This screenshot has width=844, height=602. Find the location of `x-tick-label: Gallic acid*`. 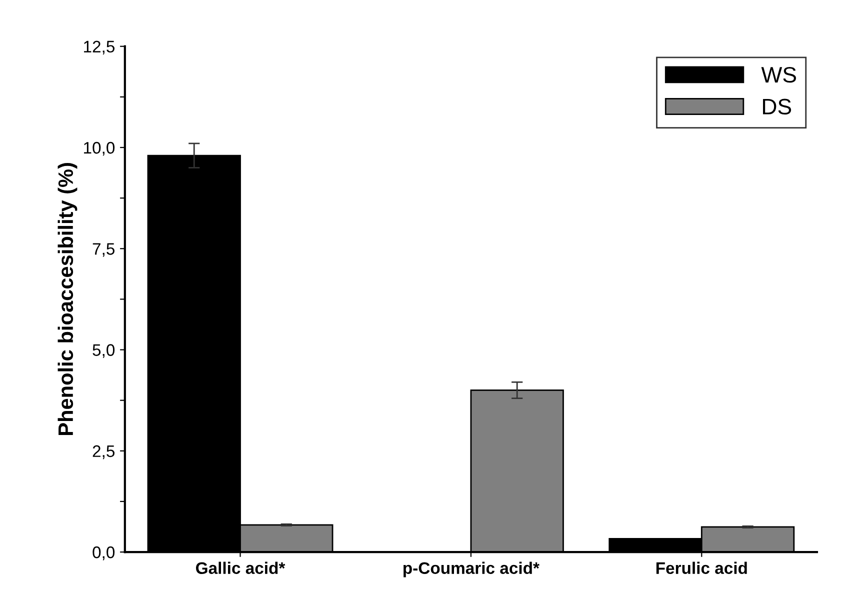

x-tick-label: Gallic acid* is located at coordinates (241, 568).